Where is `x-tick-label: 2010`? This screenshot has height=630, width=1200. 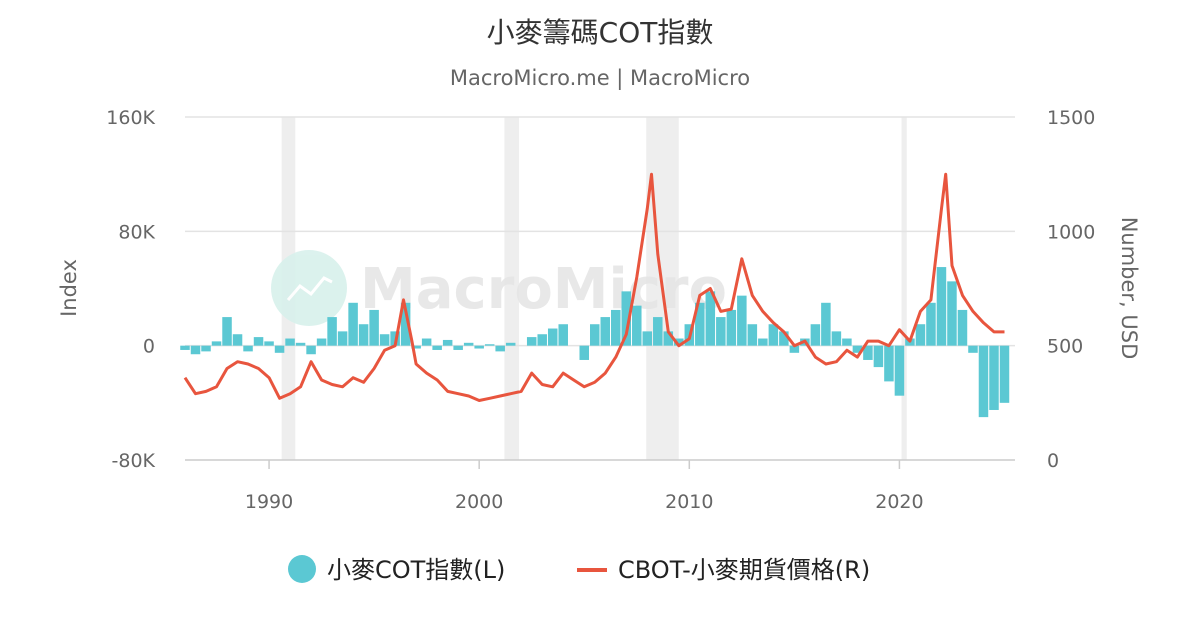
x-tick-label: 2010 is located at coordinates (689, 502).